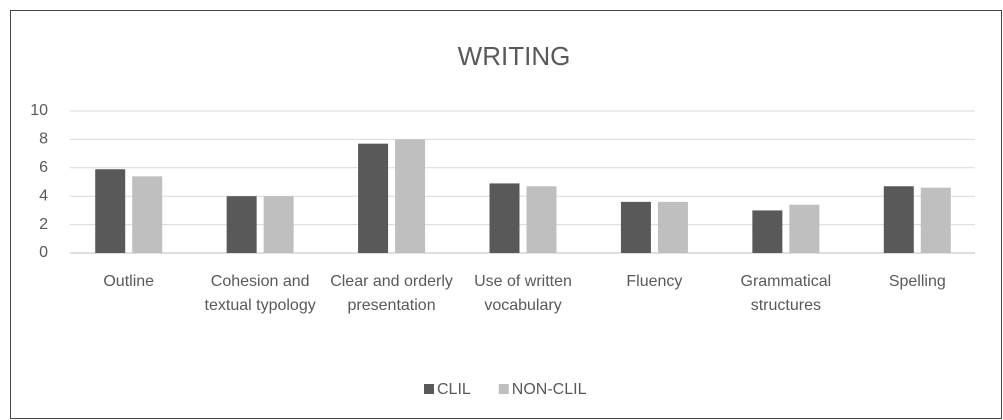 This screenshot has height=420, width=1003. What do you see at coordinates (260, 293) in the screenshot?
I see `x-tick-label: Cohesion and textual typology` at bounding box center [260, 293].